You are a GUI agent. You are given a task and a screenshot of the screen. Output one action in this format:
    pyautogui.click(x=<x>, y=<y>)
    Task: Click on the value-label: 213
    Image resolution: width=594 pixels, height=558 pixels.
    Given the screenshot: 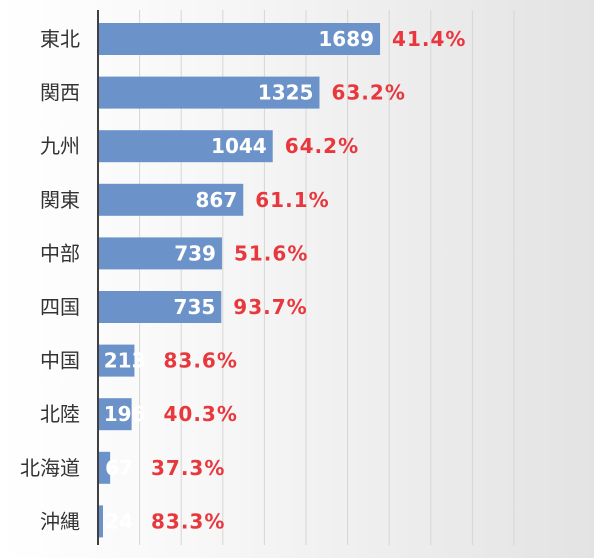 What is the action you would take?
    pyautogui.click(x=125, y=361)
    